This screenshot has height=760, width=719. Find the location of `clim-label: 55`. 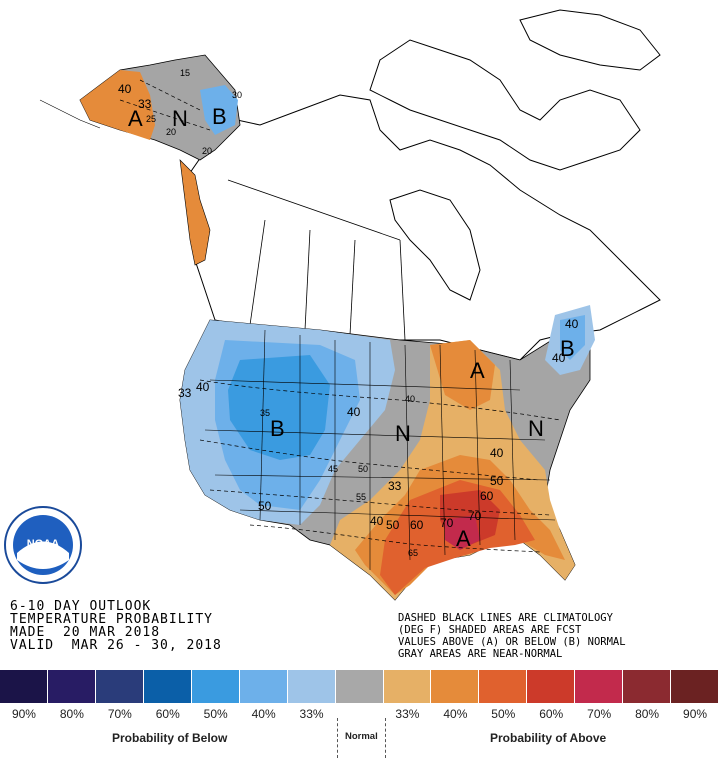

clim-label: 55 is located at coordinates (361, 497).